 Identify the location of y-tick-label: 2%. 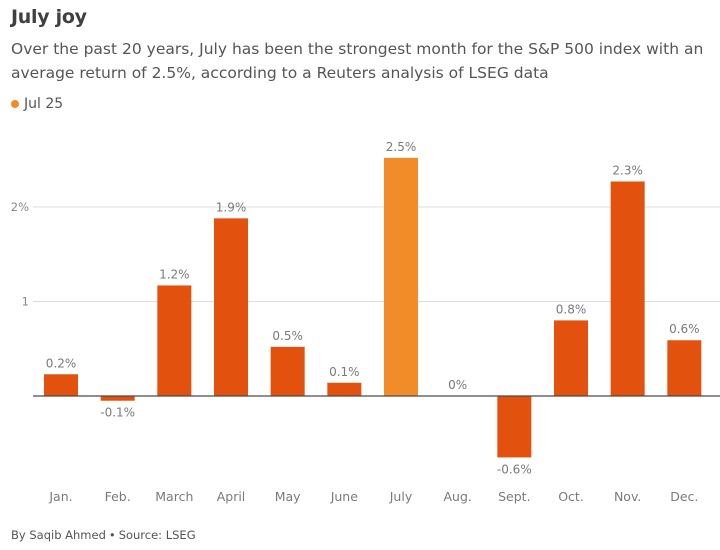
(20, 207).